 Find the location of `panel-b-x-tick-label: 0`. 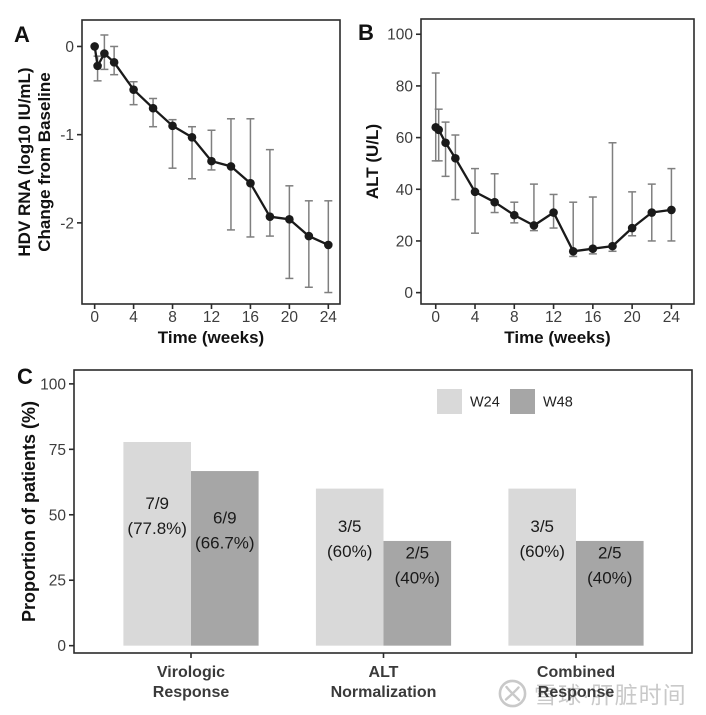

panel-b-x-tick-label: 0 is located at coordinates (435, 317).